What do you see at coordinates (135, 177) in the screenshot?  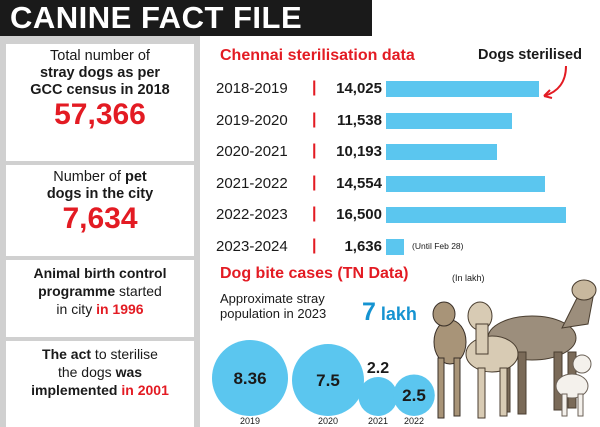 I see `pets-line1-bold: pet` at bounding box center [135, 177].